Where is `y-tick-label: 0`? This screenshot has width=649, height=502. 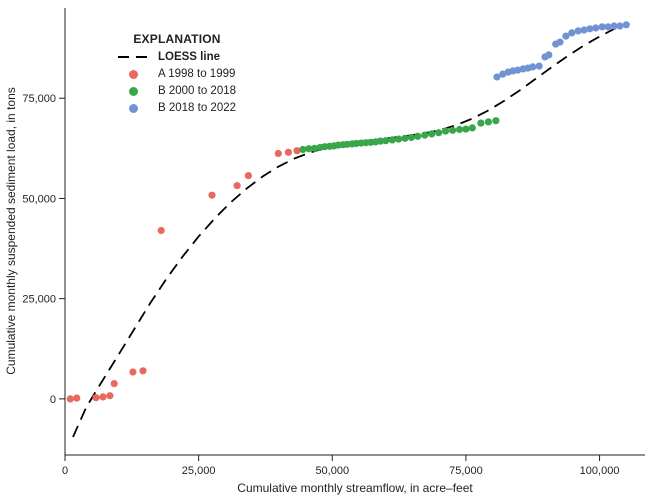 y-tick-label: 0 is located at coordinates (53, 400).